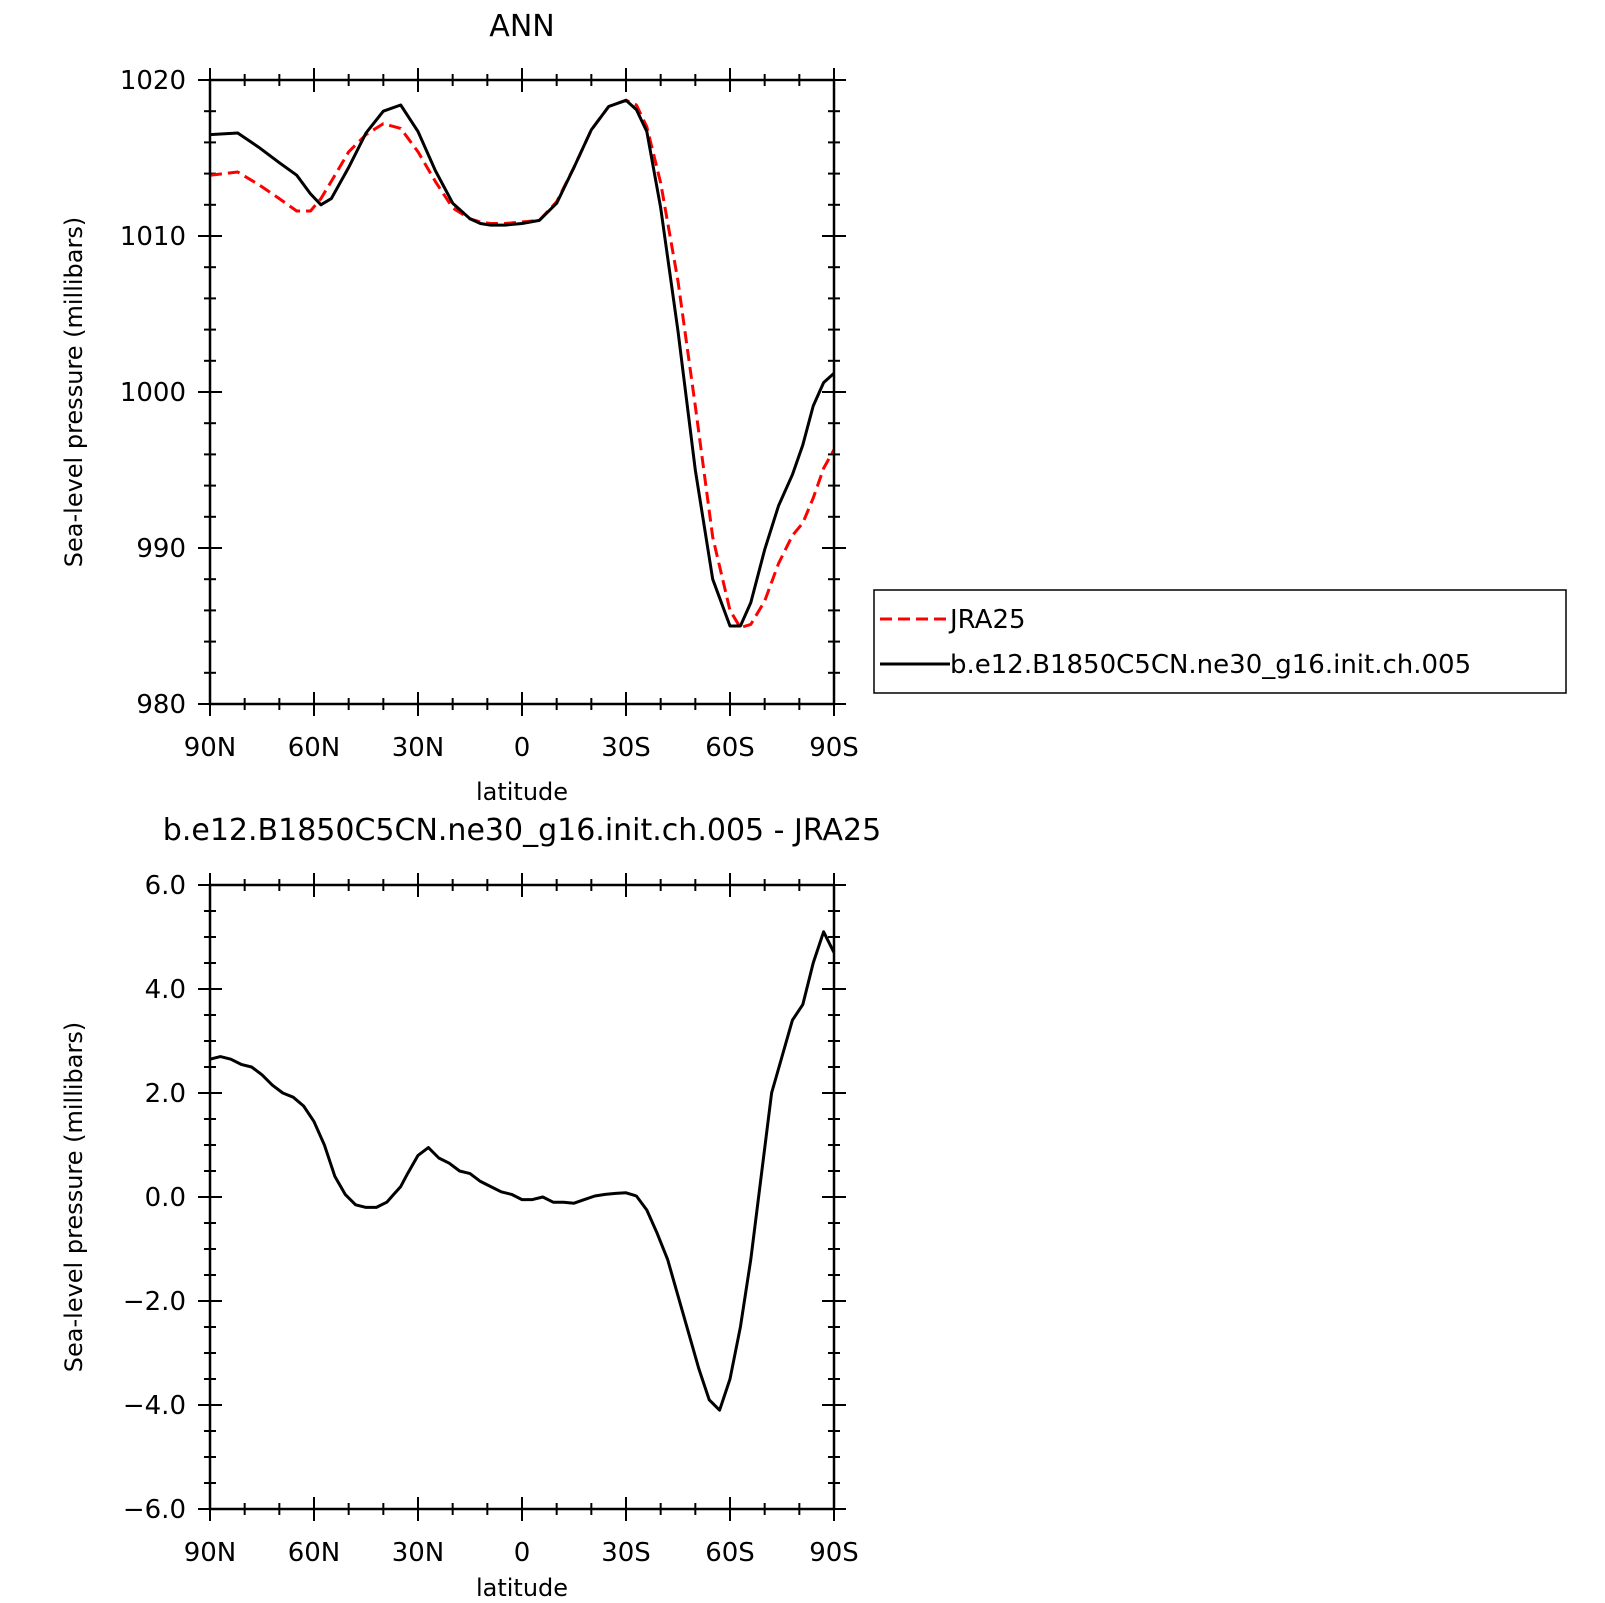 This screenshot has height=1603, width=1605. I want to click on y-tick-label: 1000, so click(153, 393).